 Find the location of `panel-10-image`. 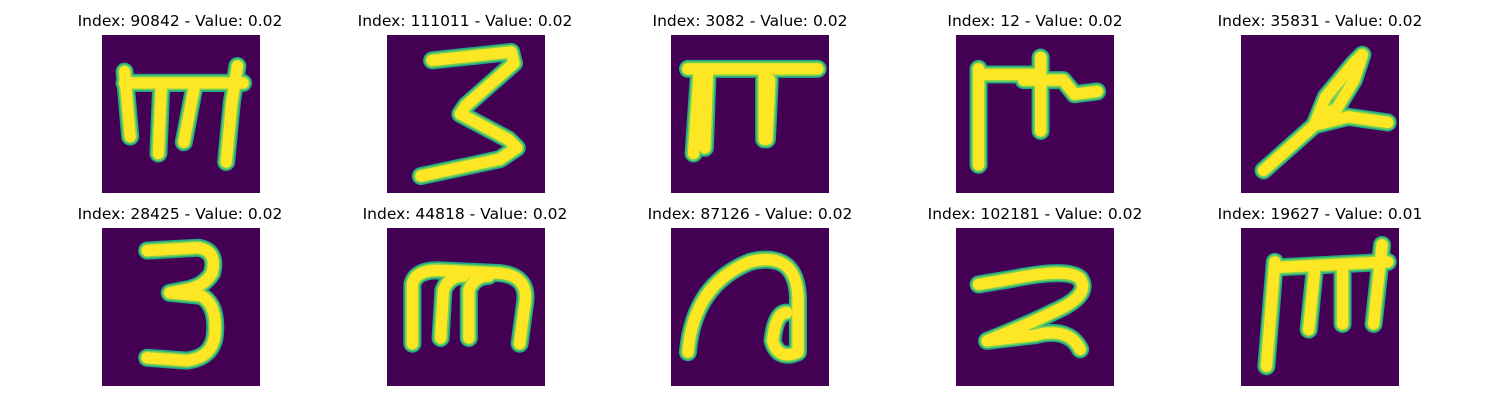

panel-10-image is located at coordinates (1320, 307).